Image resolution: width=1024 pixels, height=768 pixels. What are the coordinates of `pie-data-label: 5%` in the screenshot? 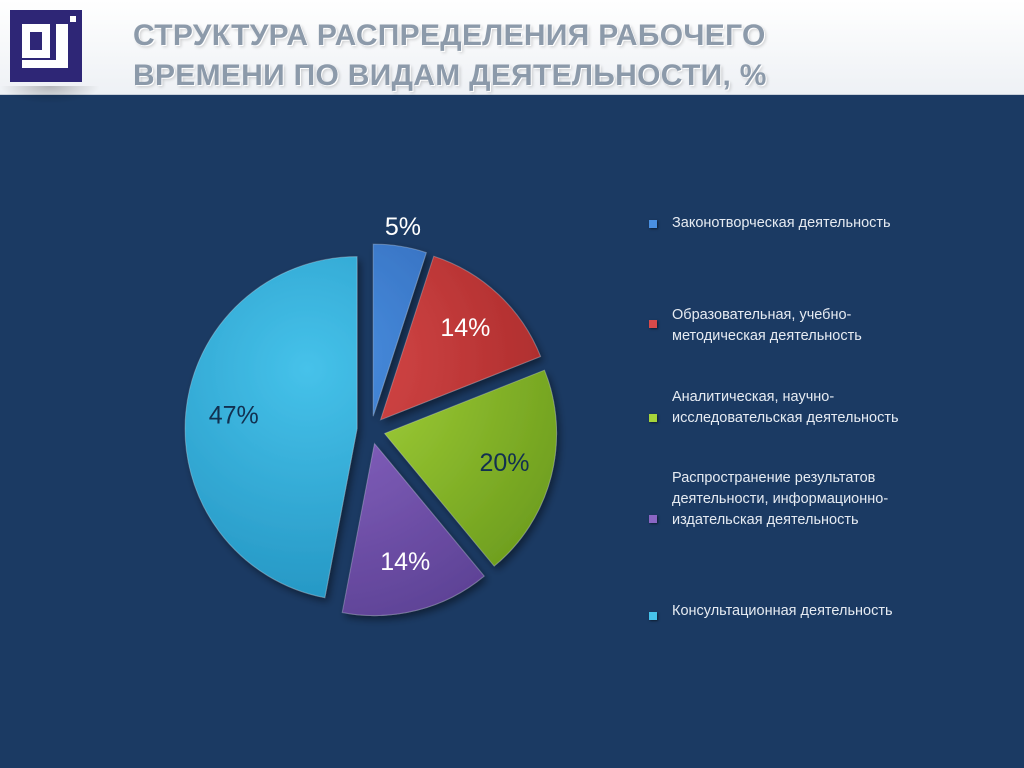 It's located at (403, 227).